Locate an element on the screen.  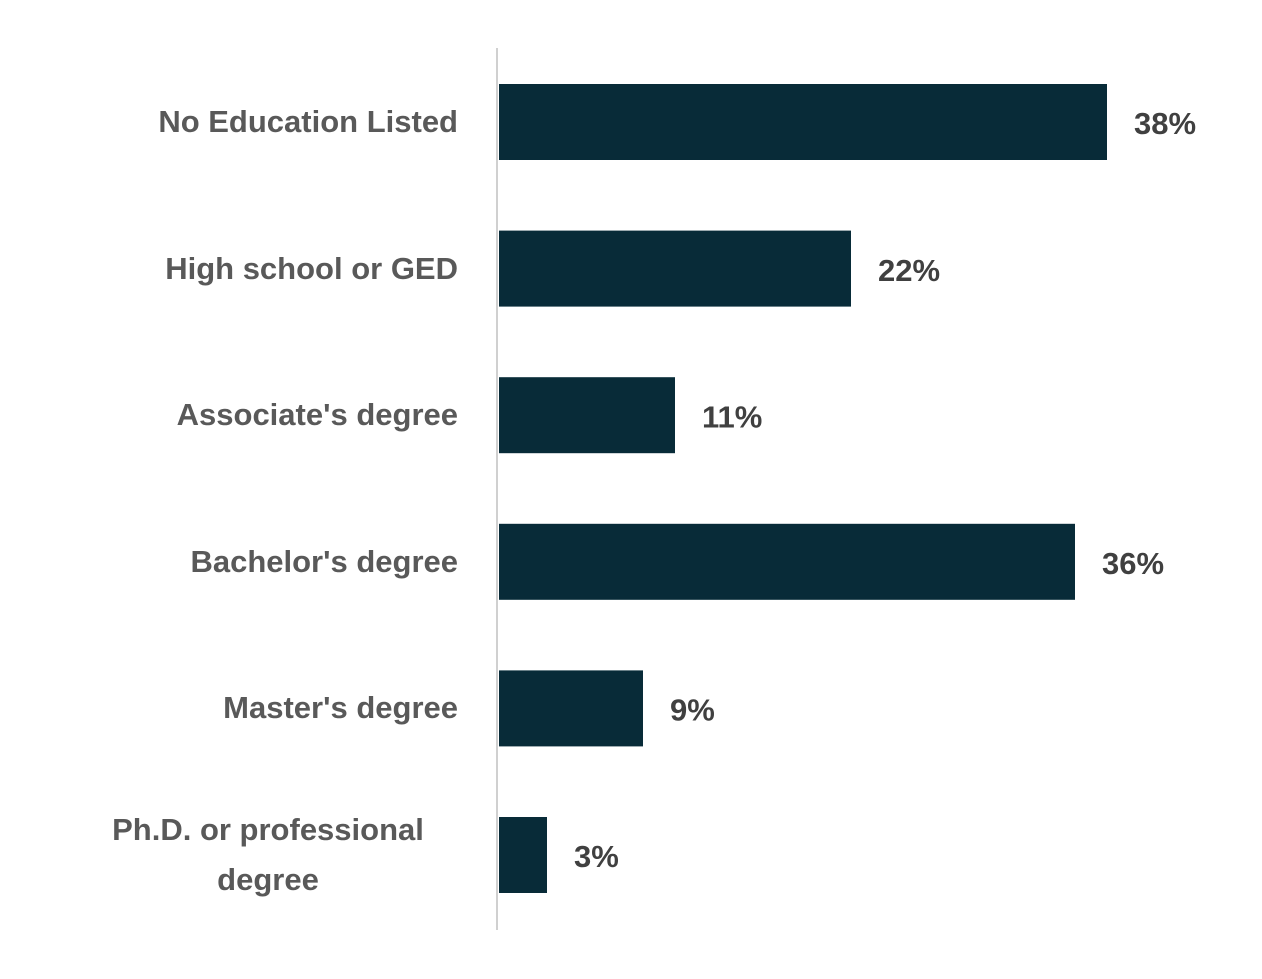
category-label: Associate's degree is located at coordinates (317, 415).